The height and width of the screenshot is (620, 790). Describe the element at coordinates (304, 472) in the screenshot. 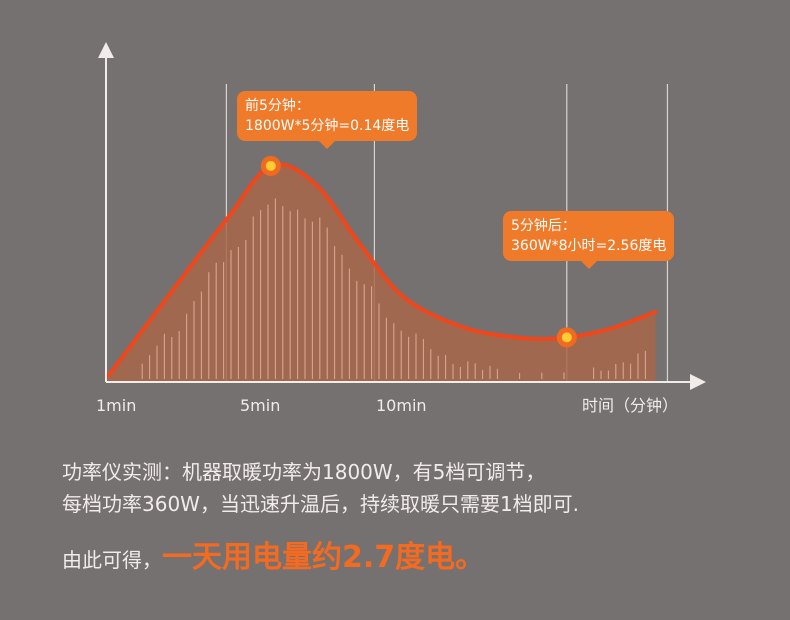

I see `description-line-1: 功率仪实测：机器取暖功率为1800W，有5档可调节，` at that location.